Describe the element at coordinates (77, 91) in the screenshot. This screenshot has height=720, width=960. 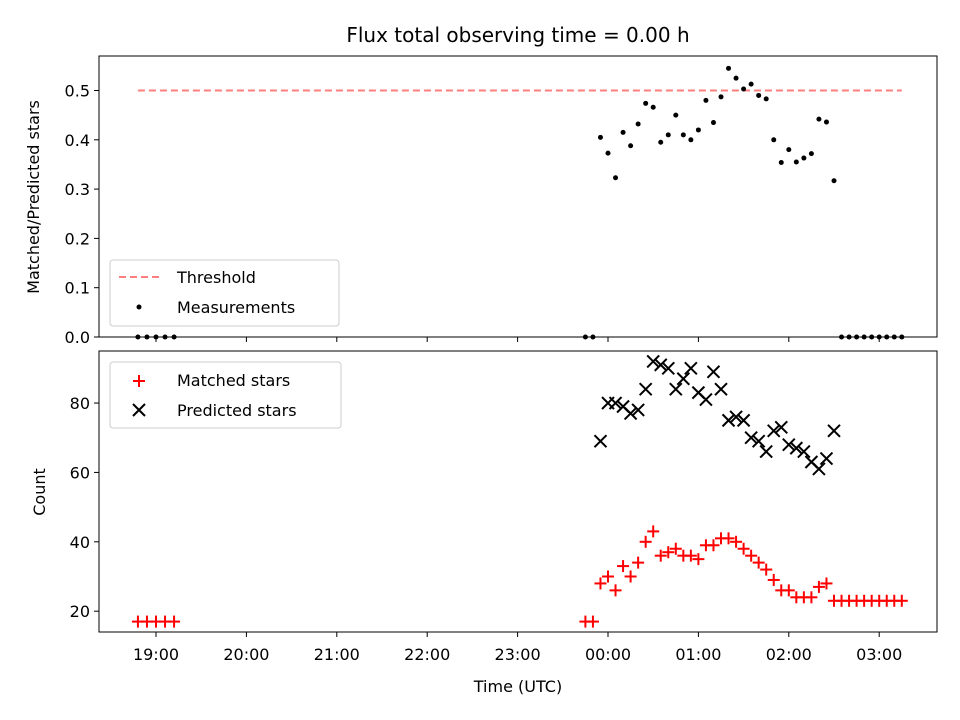
I see `ratio-y-tick-label: 0.5` at that location.